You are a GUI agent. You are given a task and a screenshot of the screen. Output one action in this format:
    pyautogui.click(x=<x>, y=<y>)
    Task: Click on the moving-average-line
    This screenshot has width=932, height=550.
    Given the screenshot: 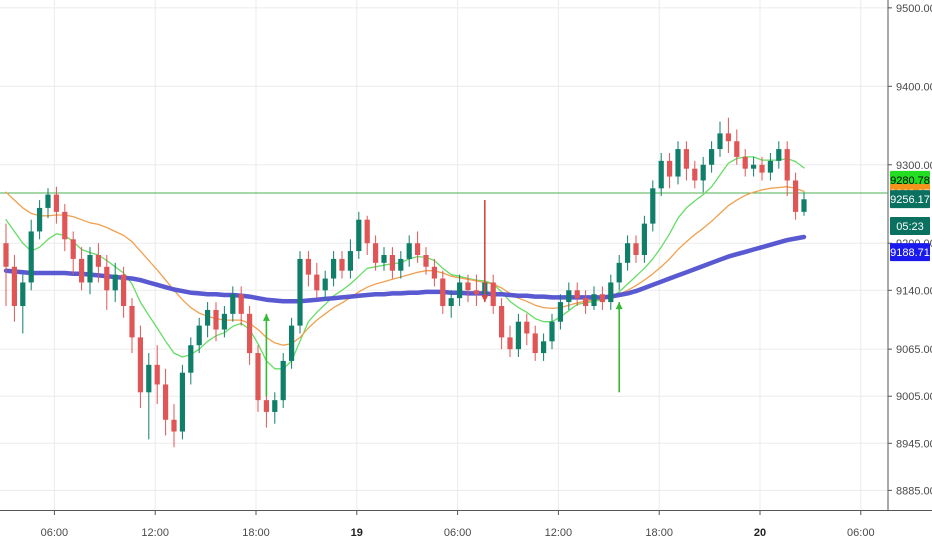 What is the action you would take?
    pyautogui.click(x=405, y=269)
    